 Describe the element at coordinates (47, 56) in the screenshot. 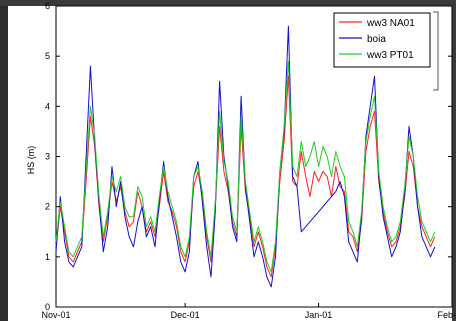

I see `y-tick-label: 5` at that location.